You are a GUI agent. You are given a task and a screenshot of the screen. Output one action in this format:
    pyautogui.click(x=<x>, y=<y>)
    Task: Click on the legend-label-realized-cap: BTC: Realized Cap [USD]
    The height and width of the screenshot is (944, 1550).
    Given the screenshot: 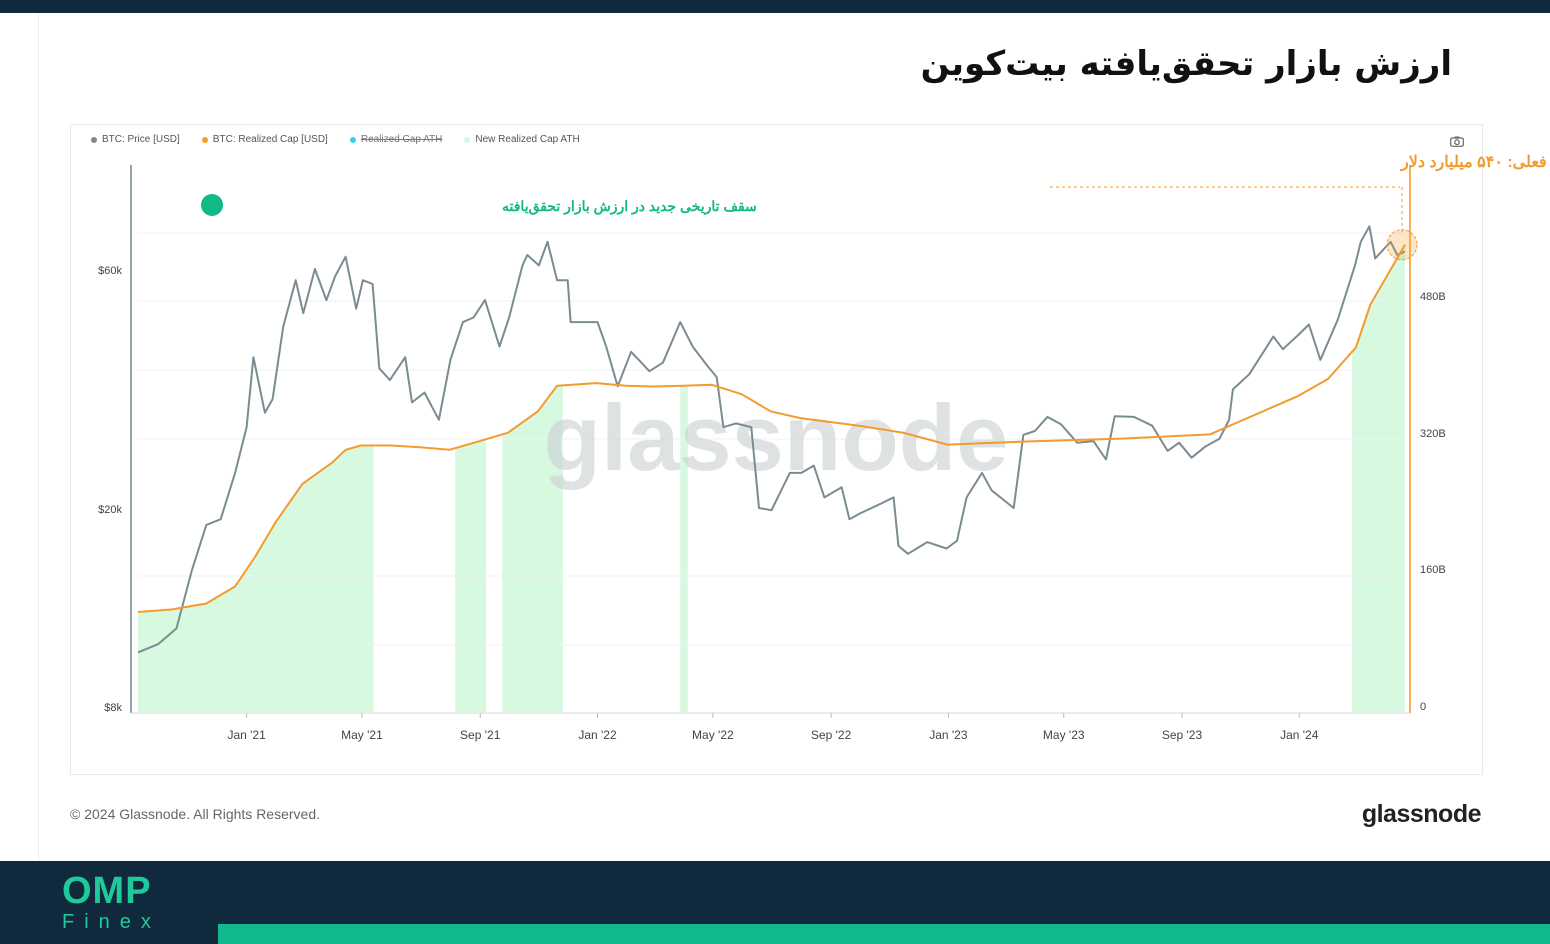 What is the action you would take?
    pyautogui.click(x=270, y=139)
    